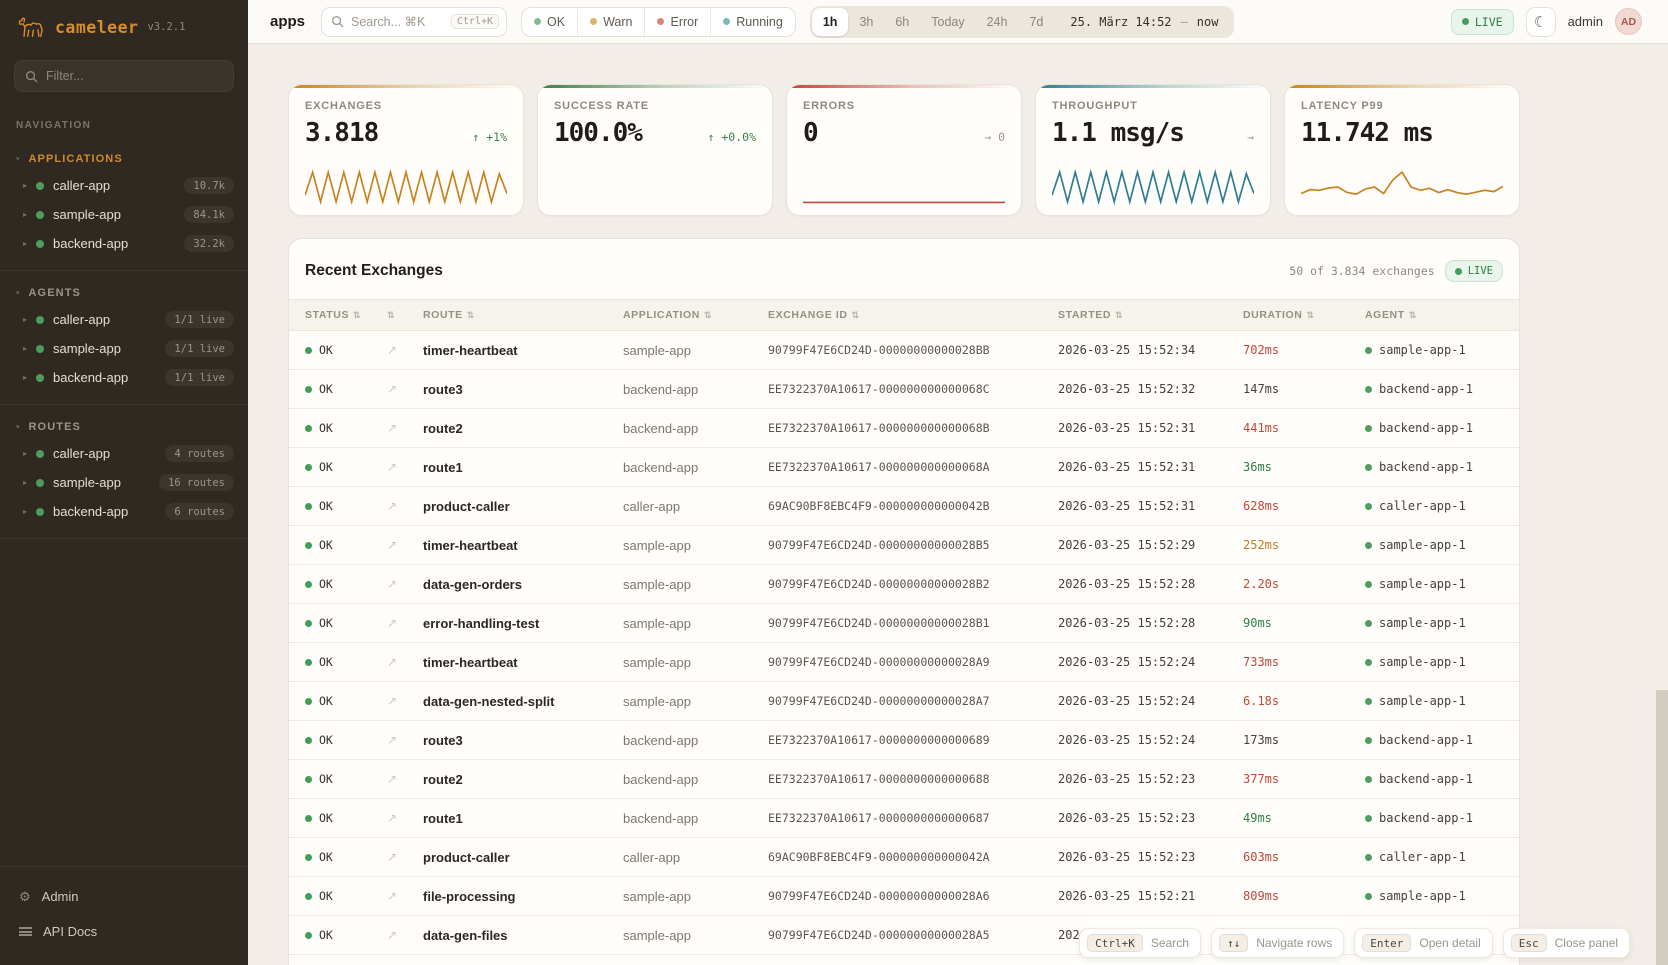 The height and width of the screenshot is (965, 1668). Describe the element at coordinates (1036, 21) in the screenshot. I see `time-range-7d: 7d` at that location.